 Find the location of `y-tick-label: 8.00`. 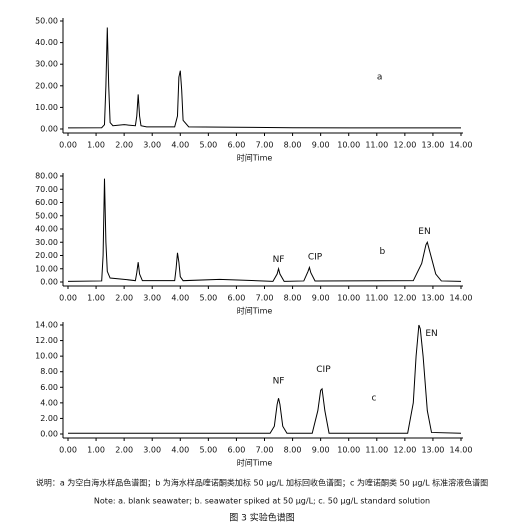

y-tick-label: 8.00 is located at coordinates (49, 371).